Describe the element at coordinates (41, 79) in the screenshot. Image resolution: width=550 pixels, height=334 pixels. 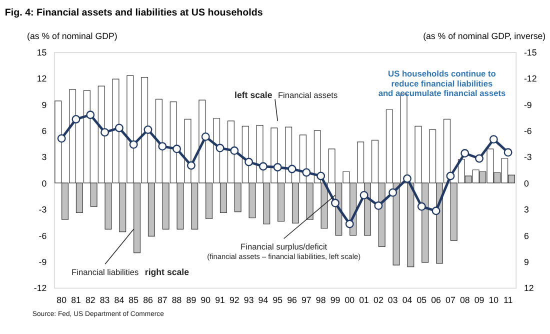
I see `y-tick-label: 12` at that location.